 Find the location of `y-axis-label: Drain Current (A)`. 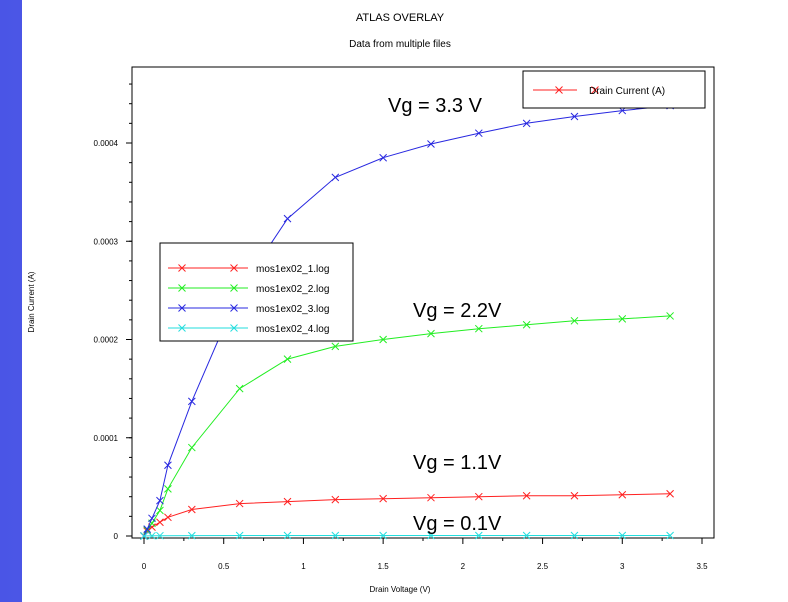

y-axis-label: Drain Current (A) is located at coordinates (31, 301).